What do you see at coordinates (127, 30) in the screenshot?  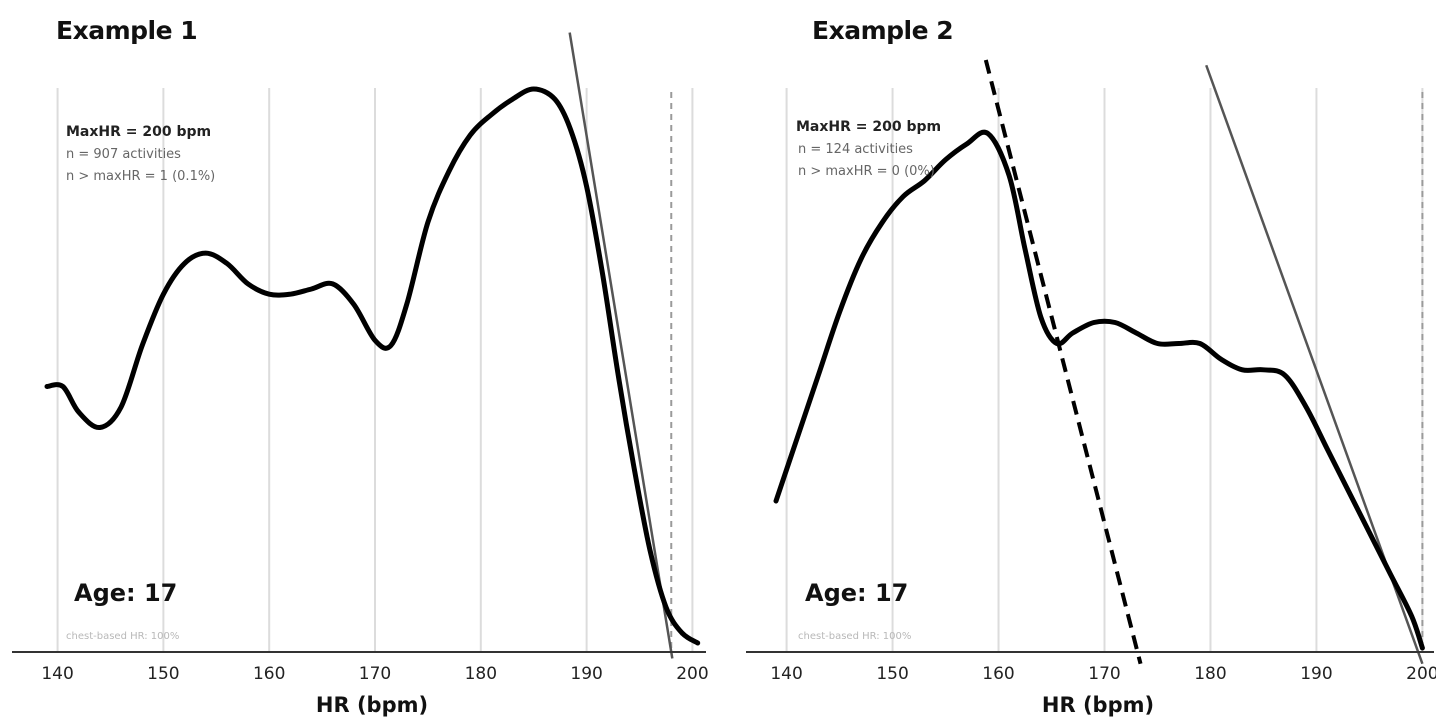 I see `panel-1-title: Example 1` at bounding box center [127, 30].